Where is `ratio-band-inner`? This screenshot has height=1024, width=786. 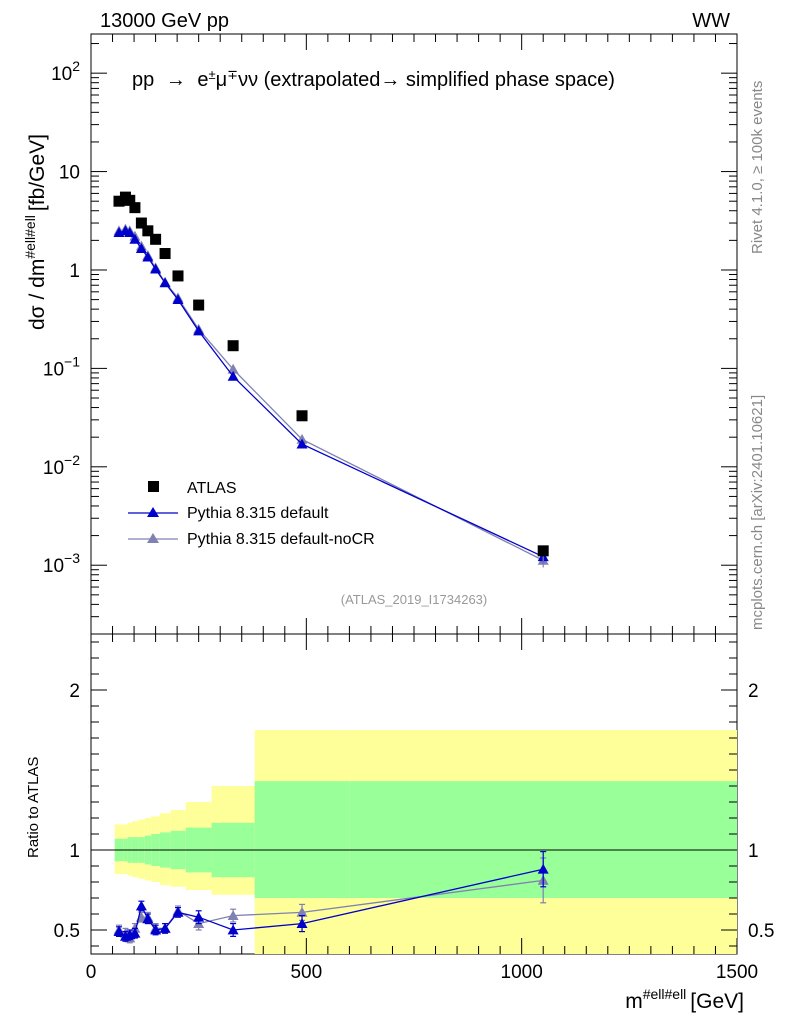
ratio-band-inner is located at coordinates (302, 839).